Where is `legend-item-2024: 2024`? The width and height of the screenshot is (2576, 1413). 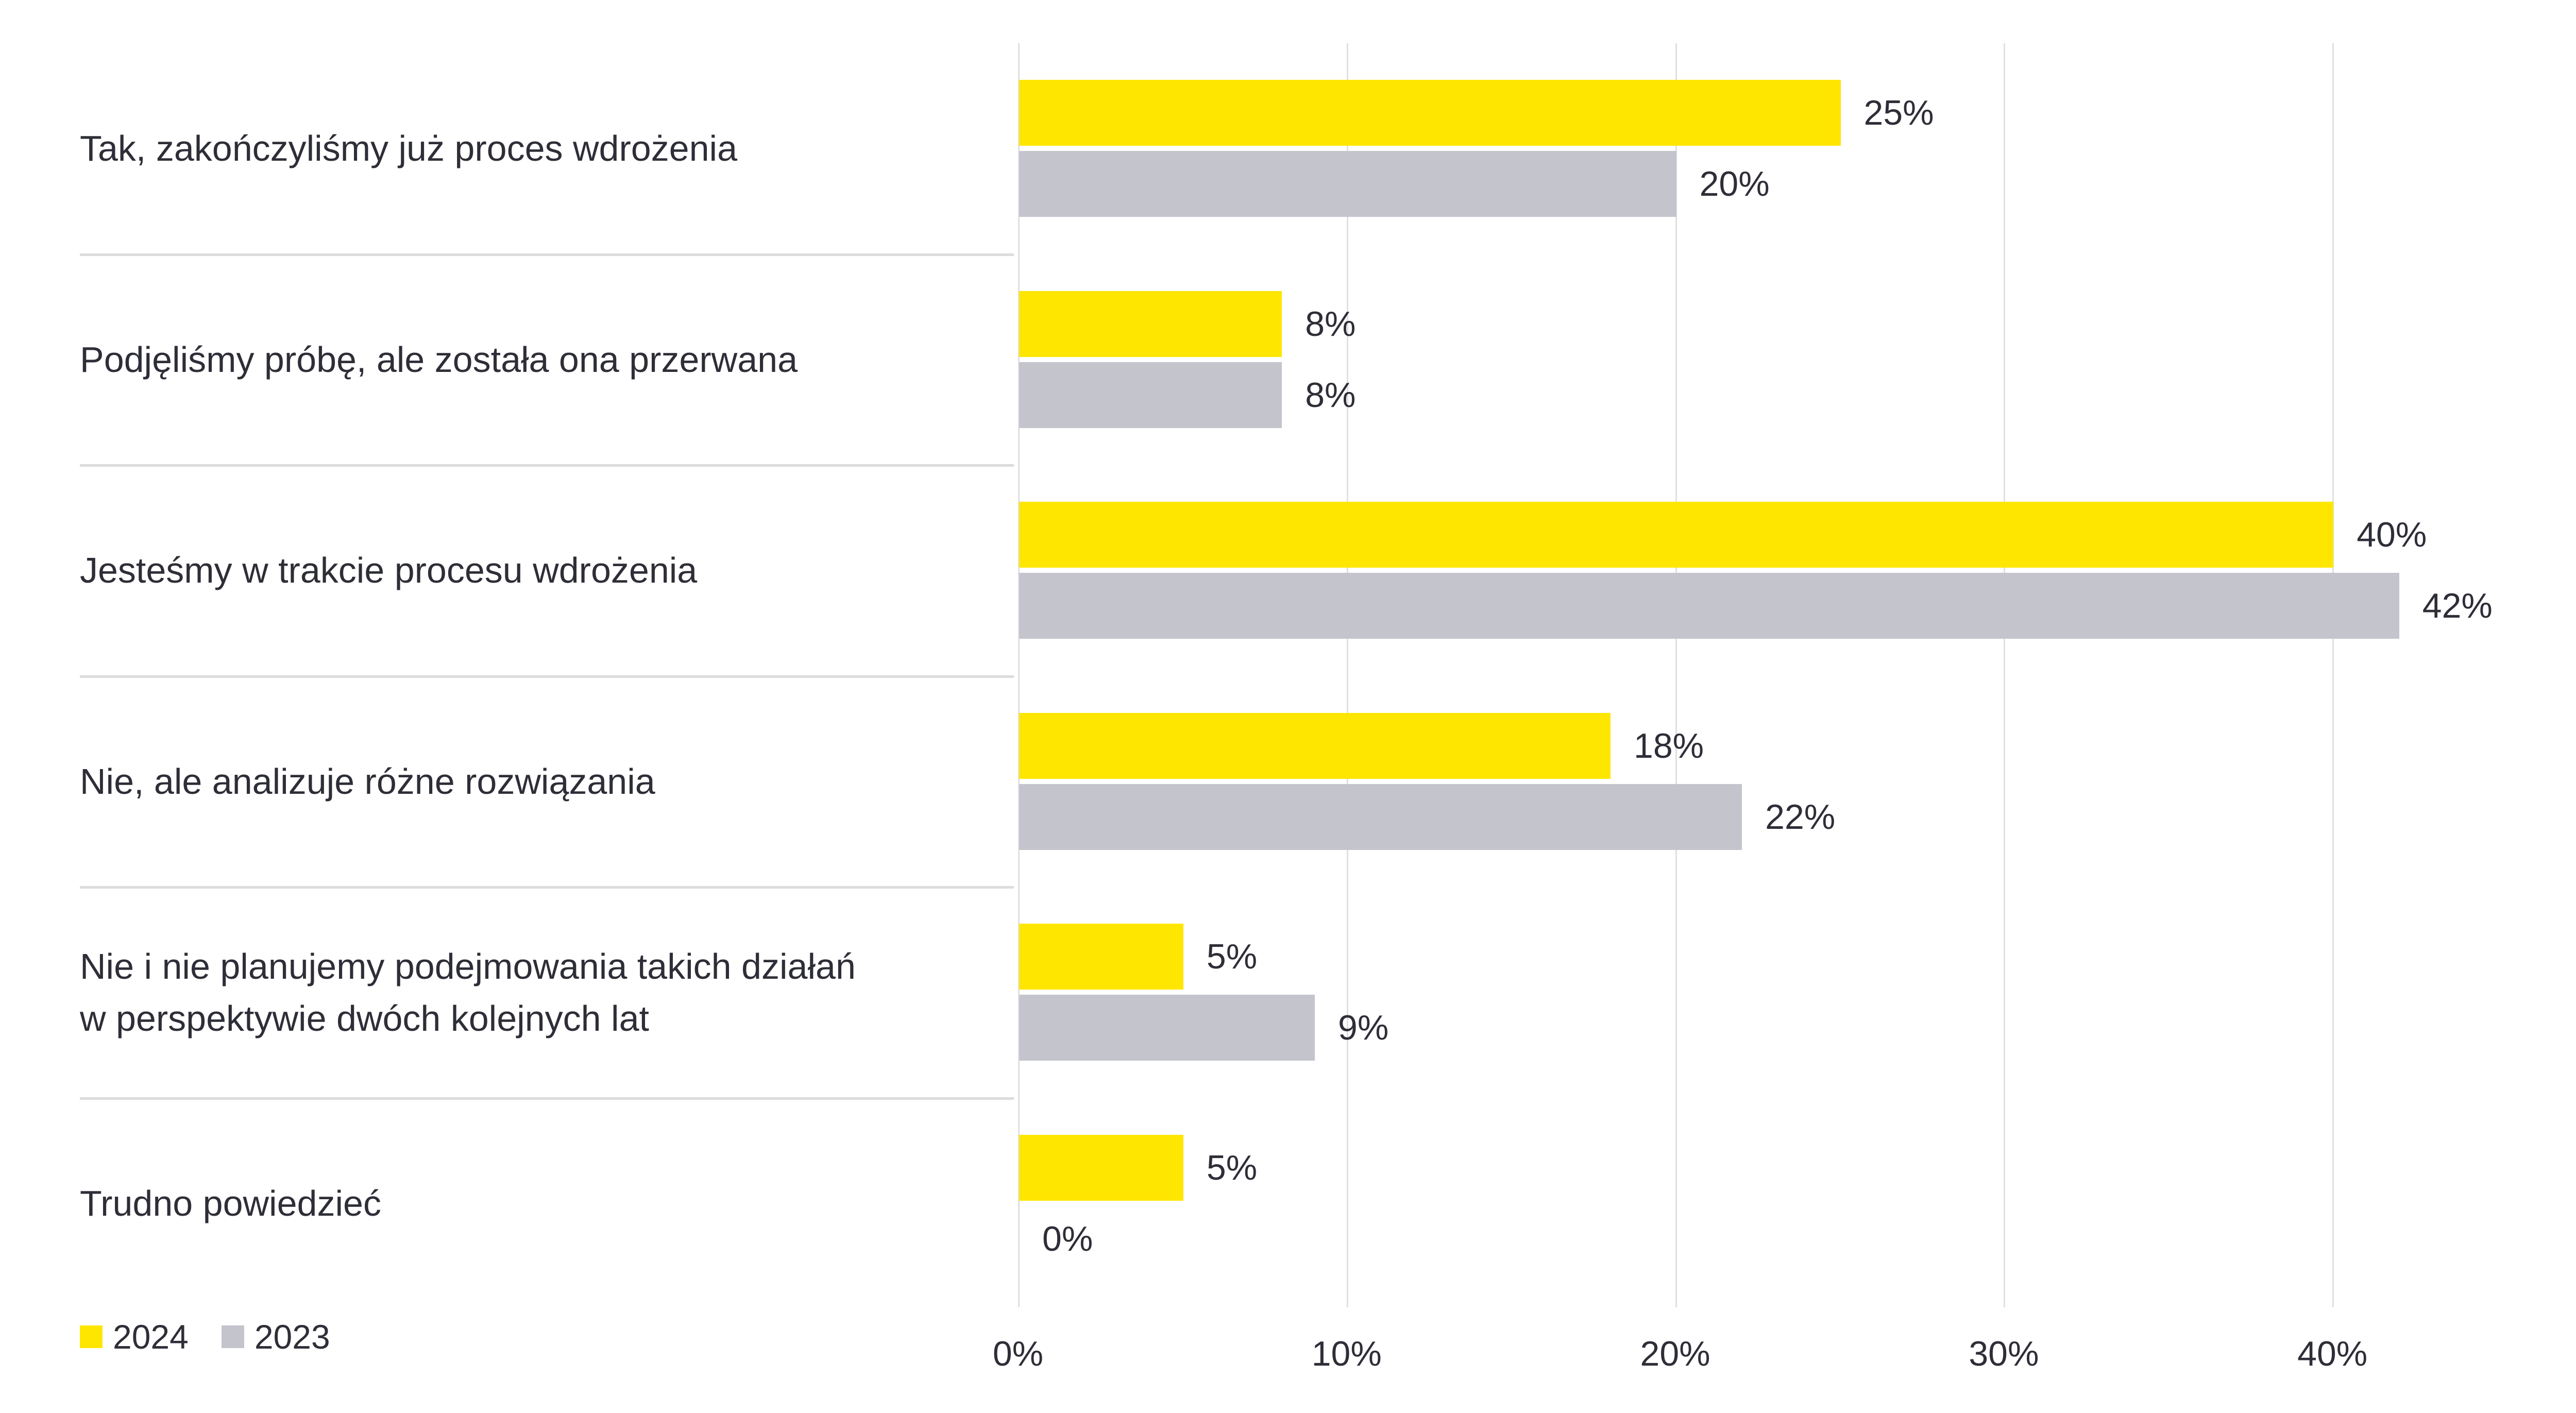
legend-item-2024: 2024 is located at coordinates (135, 1336).